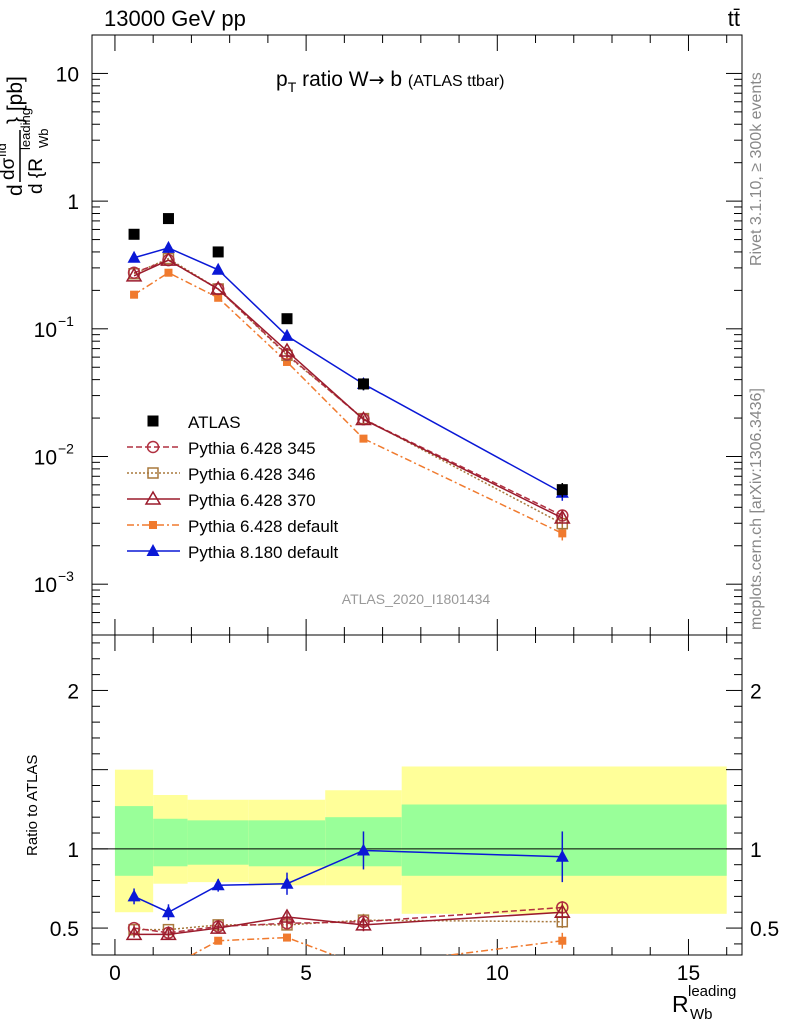 The image size is (786, 1024). Describe the element at coordinates (15, 190) in the screenshot. I see `ylabel-d: d` at that location.